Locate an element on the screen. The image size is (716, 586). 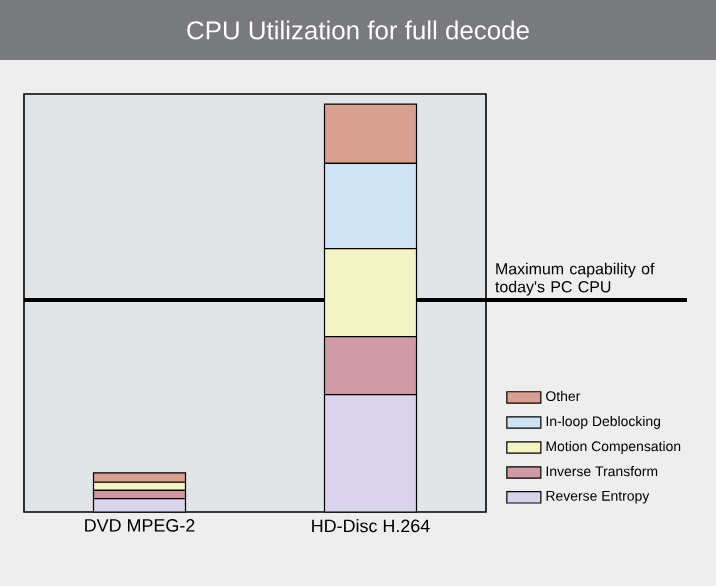
chart-title: CPU Utilization for full decode is located at coordinates (358, 30).